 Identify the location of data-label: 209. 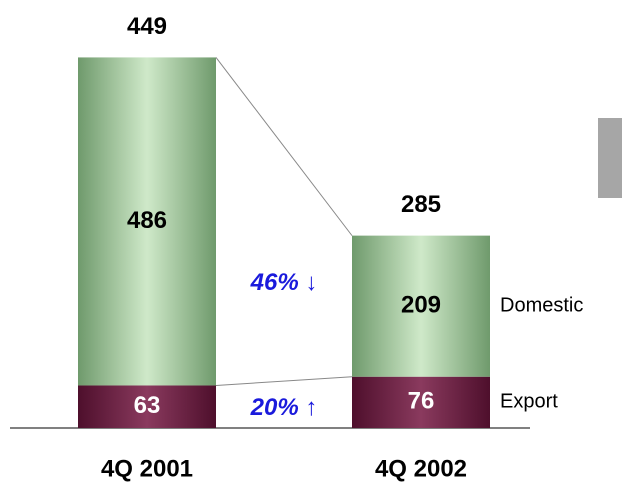
(421, 305).